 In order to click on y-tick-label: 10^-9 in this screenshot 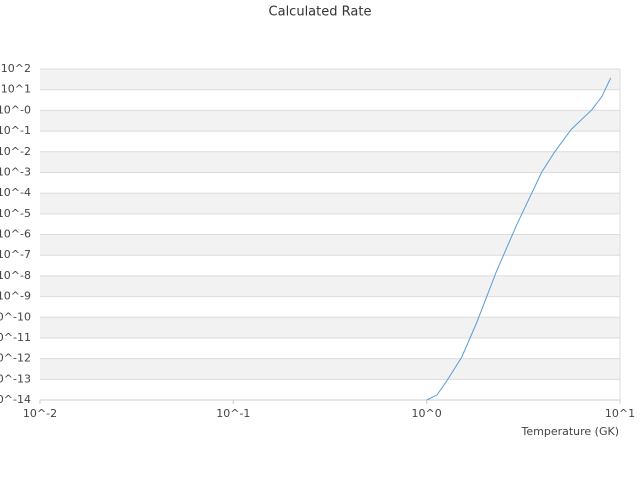, I will do `click(15, 296)`.